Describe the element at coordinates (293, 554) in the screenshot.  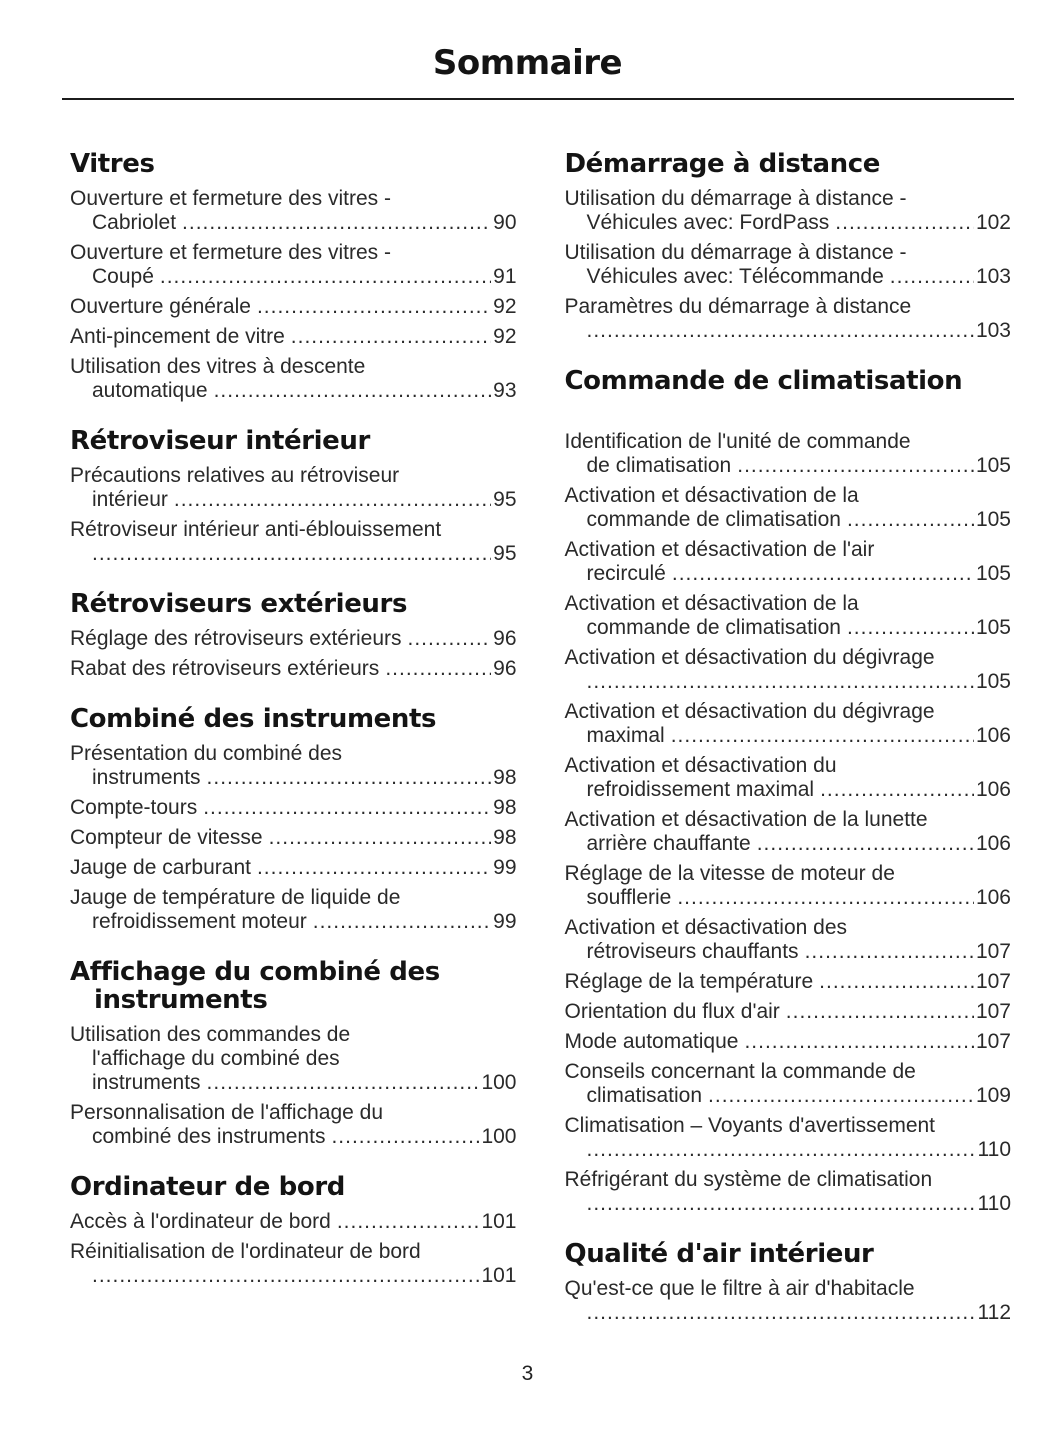
I see `toc-entry-line: 95` at that location.